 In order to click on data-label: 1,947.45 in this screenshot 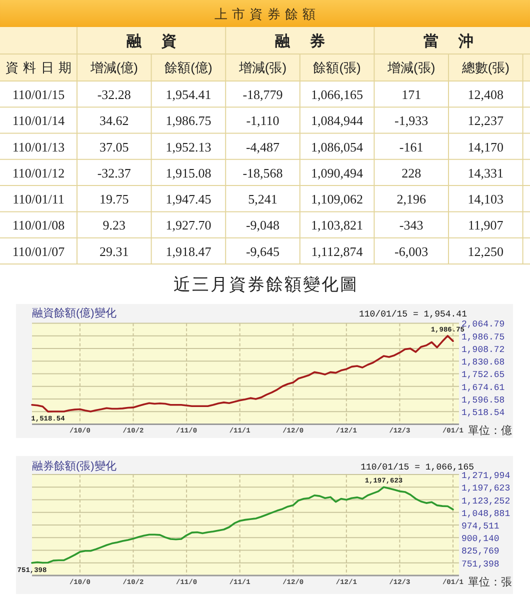, I will do `click(189, 199)`.